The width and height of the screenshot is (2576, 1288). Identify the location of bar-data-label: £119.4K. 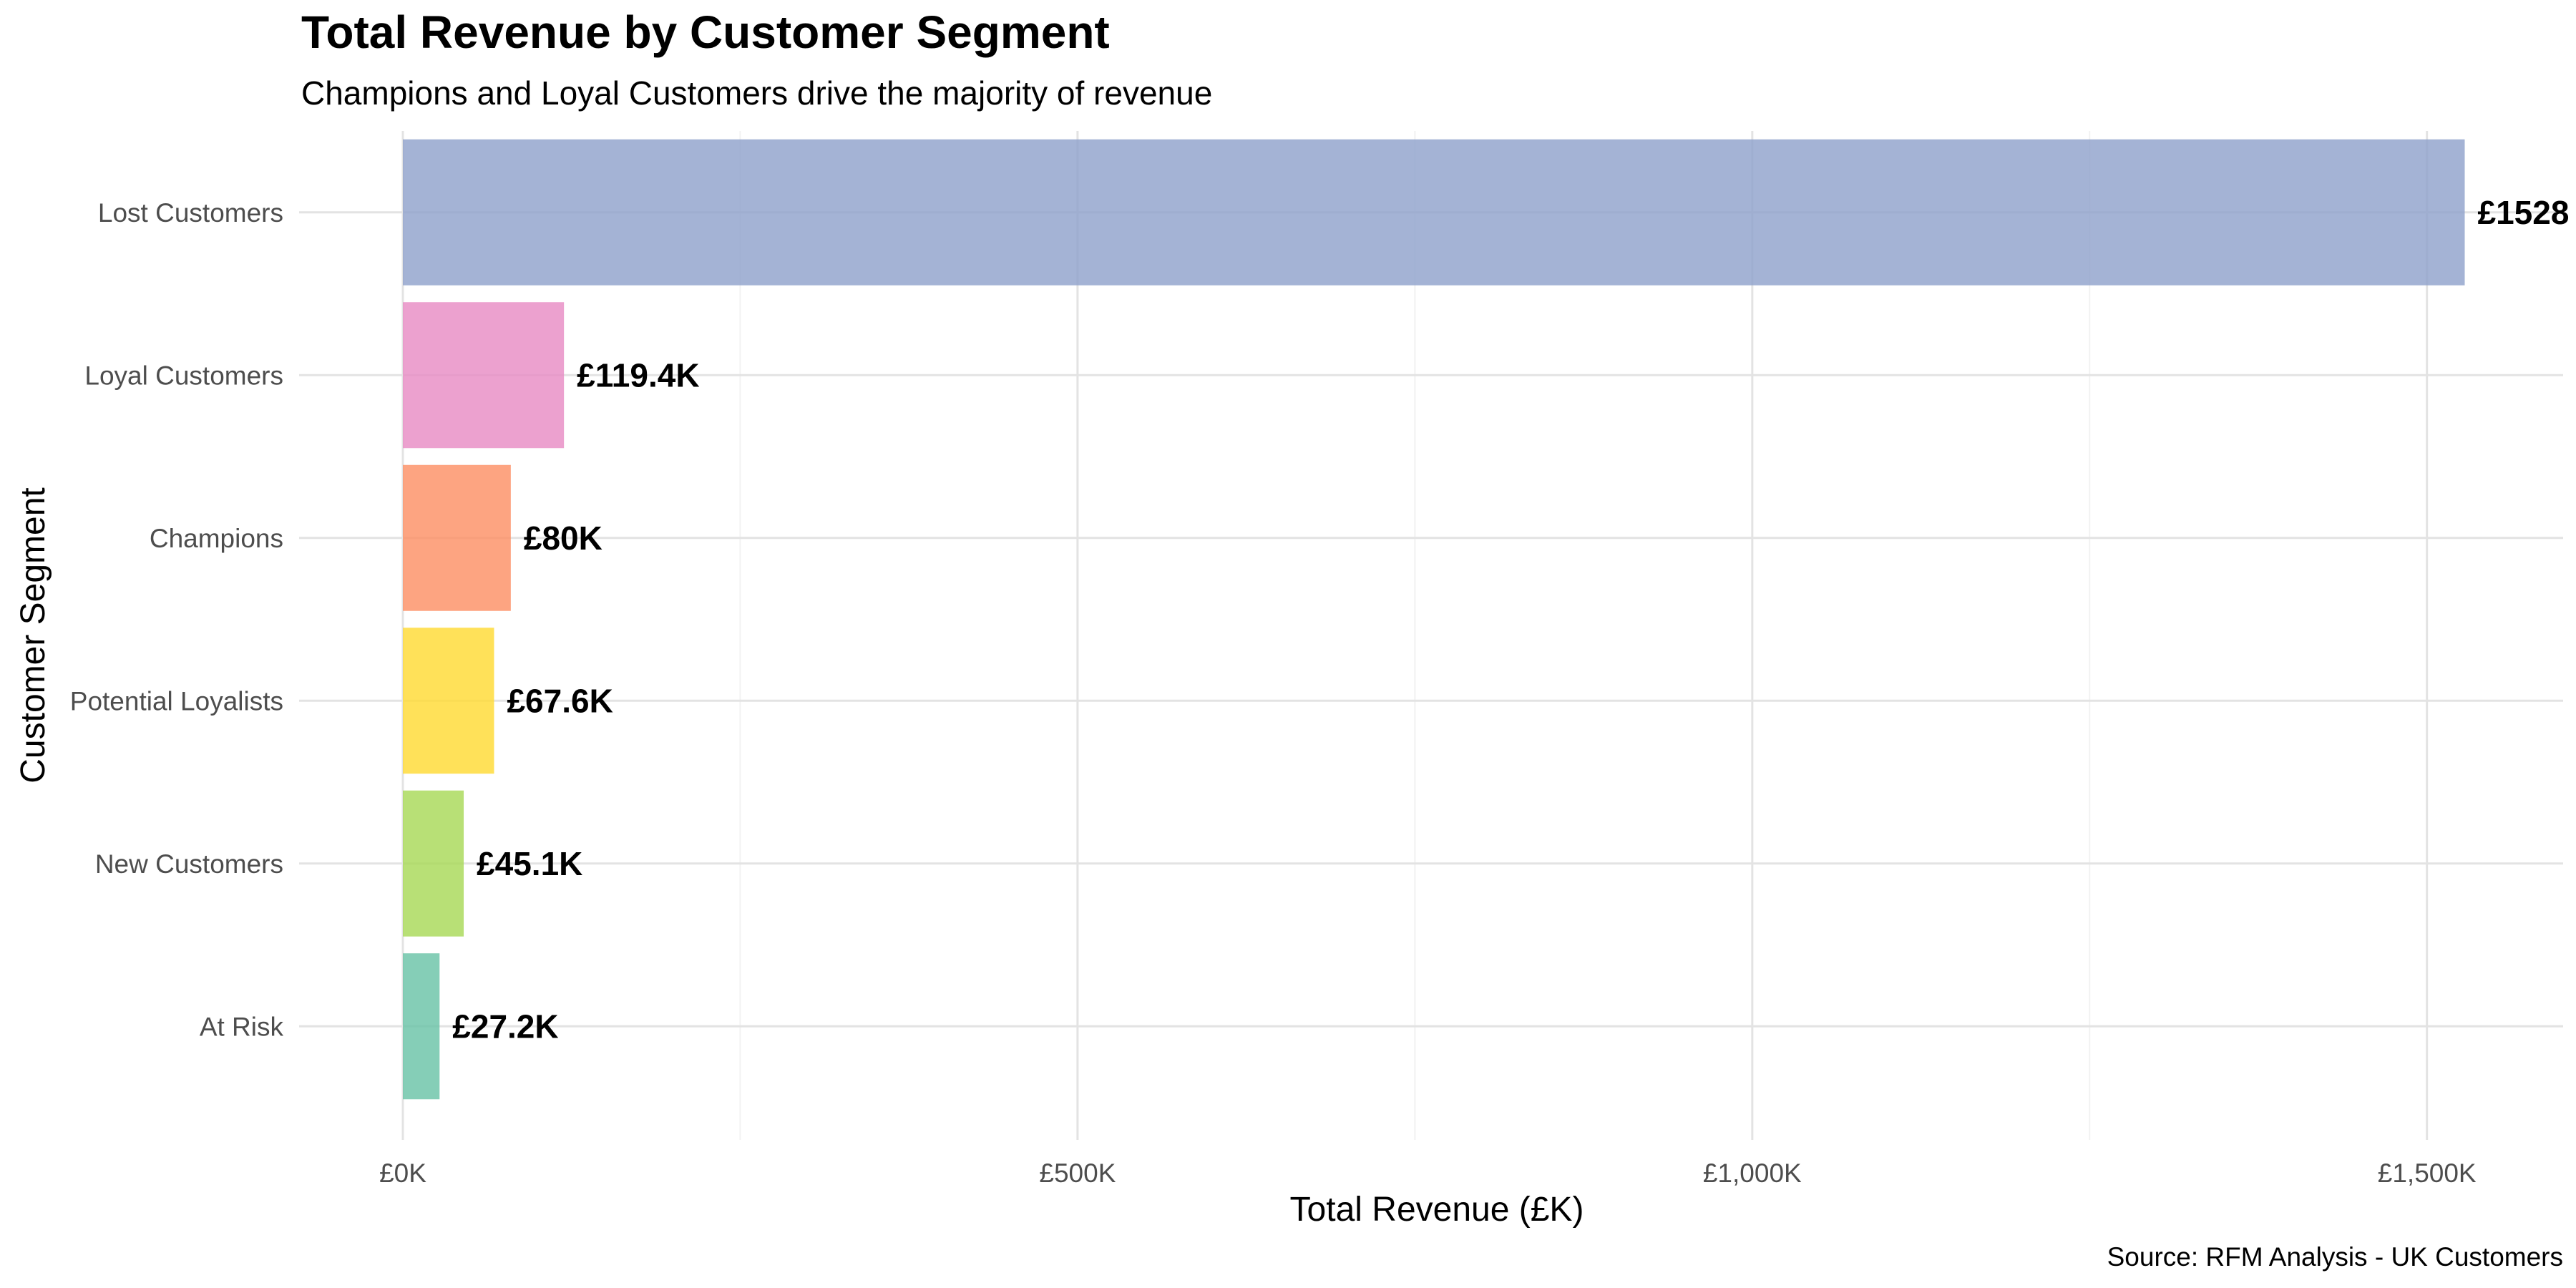
(638, 375).